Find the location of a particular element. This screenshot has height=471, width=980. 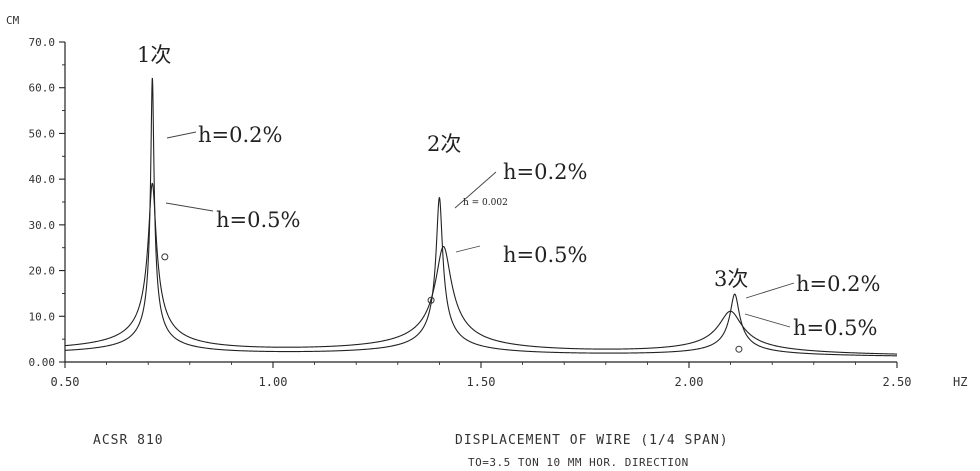

caption-title: DISPLACEMENT OF WIRE (1/4 SPAN) is located at coordinates (592, 440).